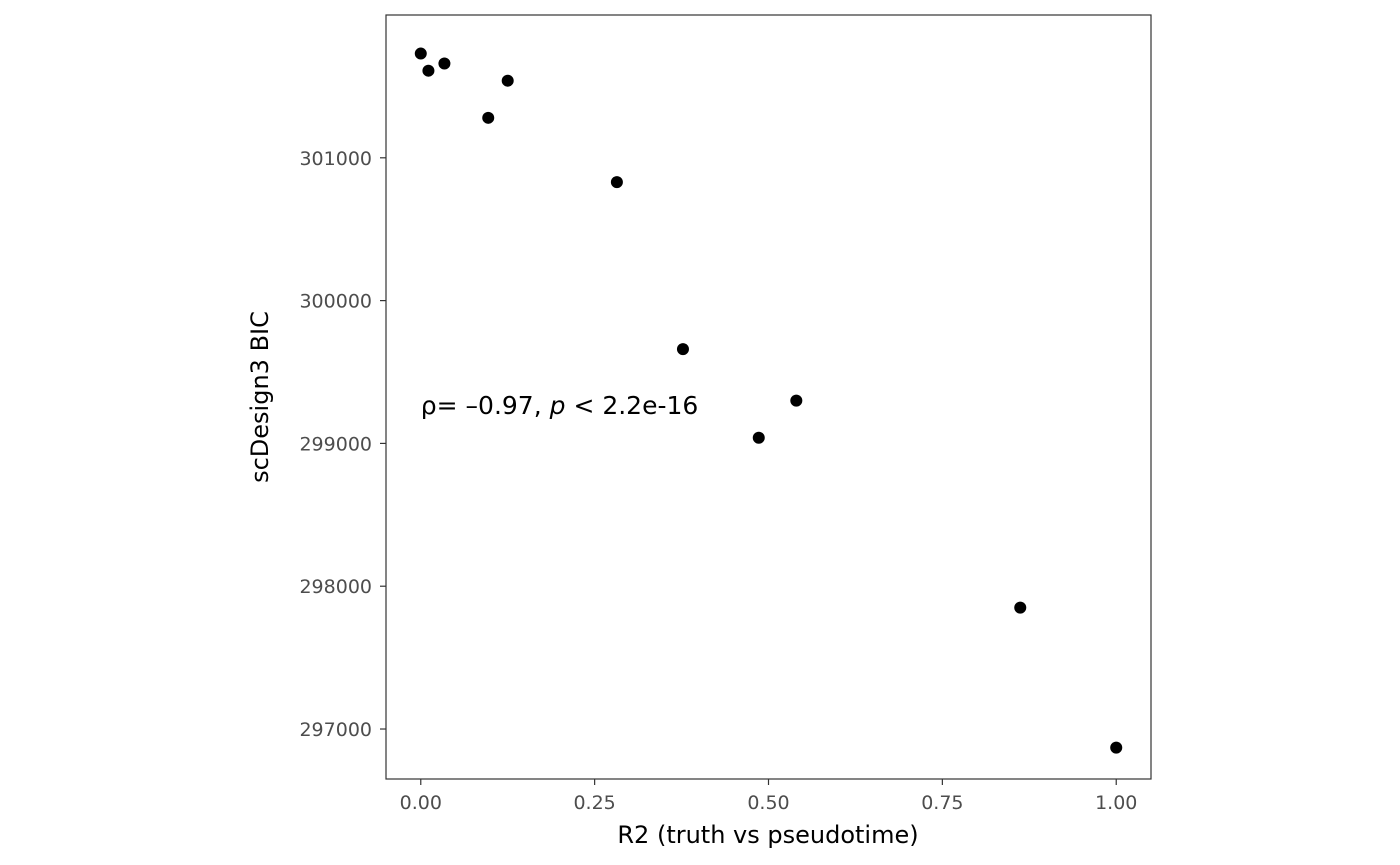  I want to click on correlation-annotation: ρ= –0.97, p < 2.2e-16, so click(560, 405).